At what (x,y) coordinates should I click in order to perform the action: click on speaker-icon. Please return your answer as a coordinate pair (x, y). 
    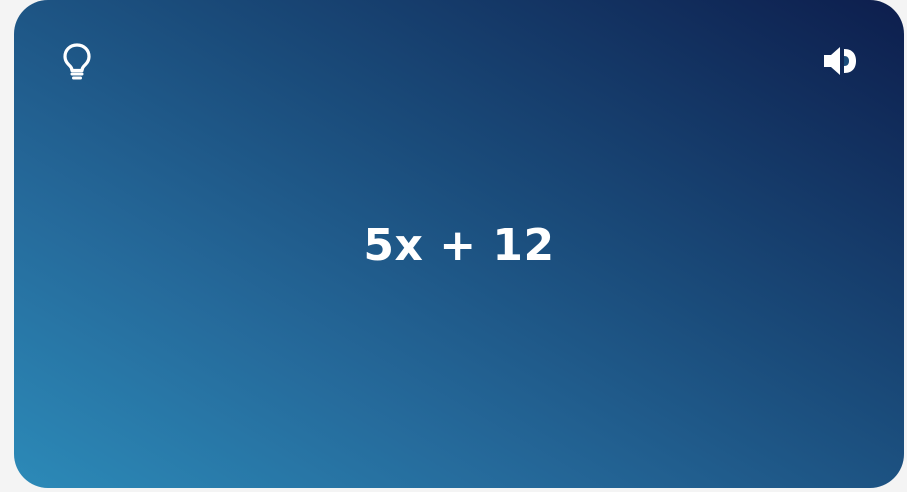
    Looking at the image, I should click on (840, 61).